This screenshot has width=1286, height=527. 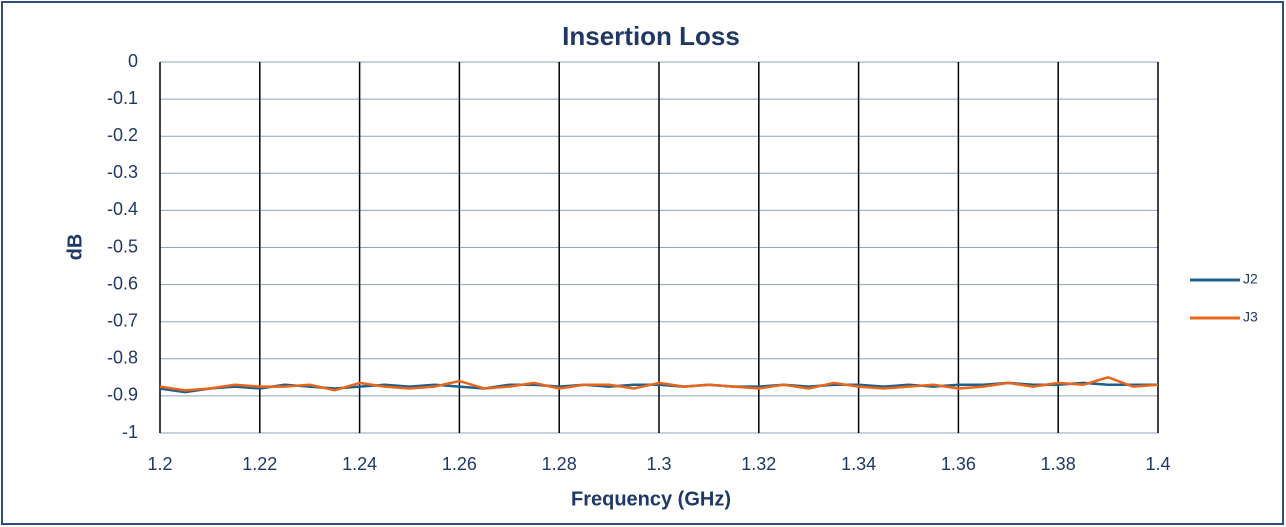 I want to click on y-tick-label: -0.3, so click(x=122, y=172).